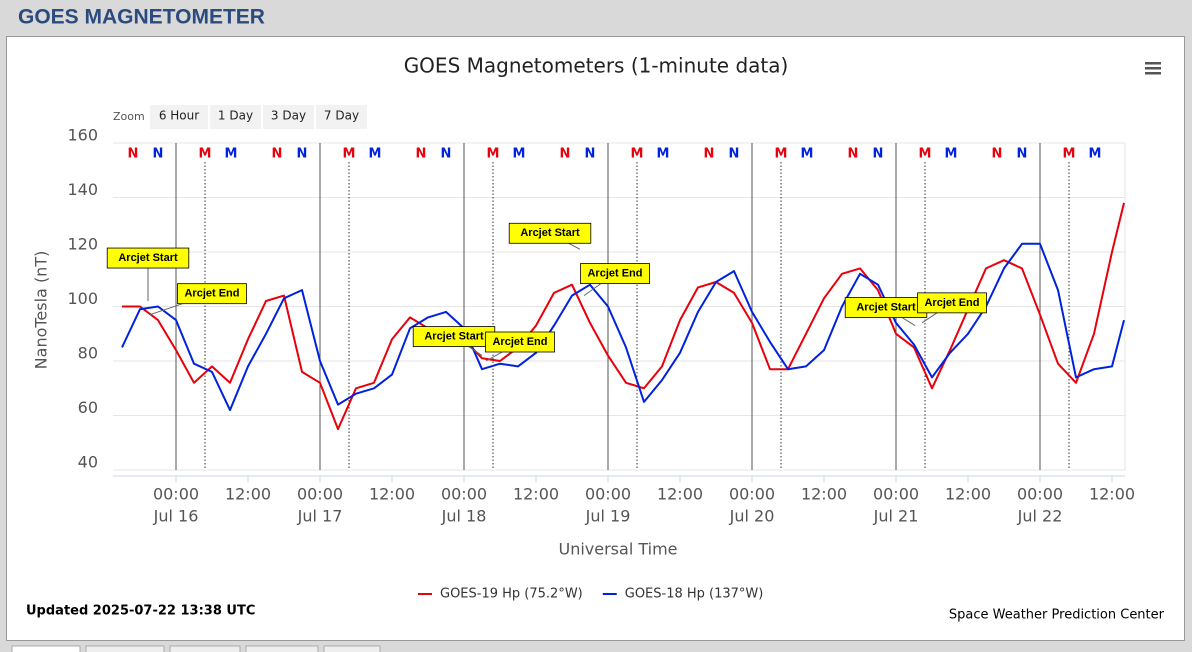  Describe the element at coordinates (896, 516) in the screenshot. I see `x-tick-date: Jul 21` at that location.